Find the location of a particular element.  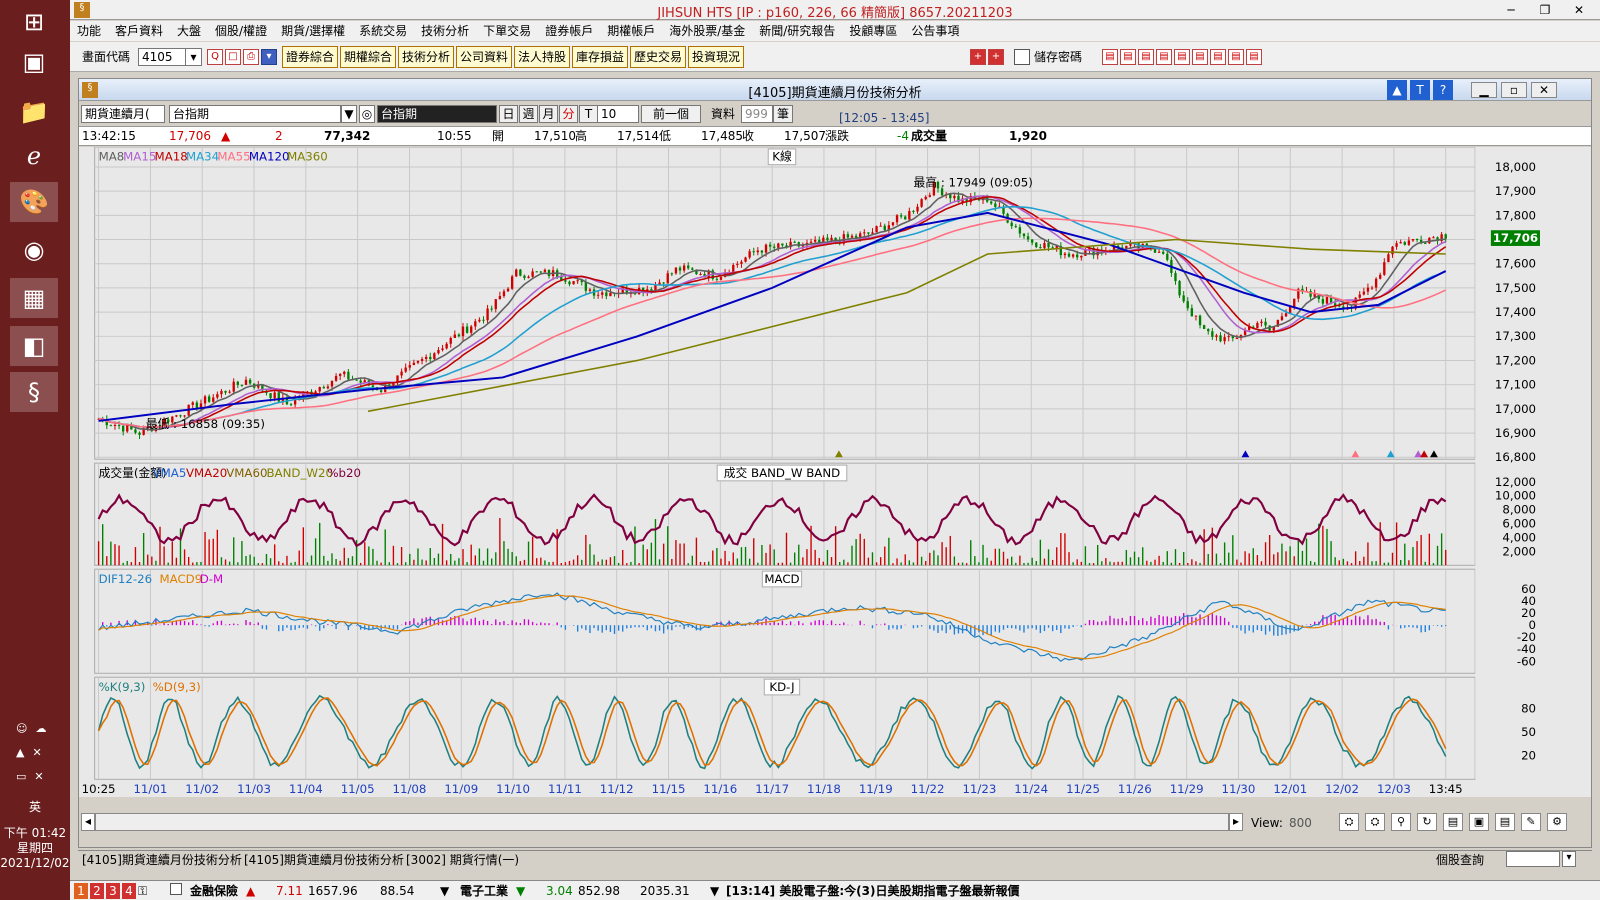

menu-item-7: 下單交易 is located at coordinates (507, 31).